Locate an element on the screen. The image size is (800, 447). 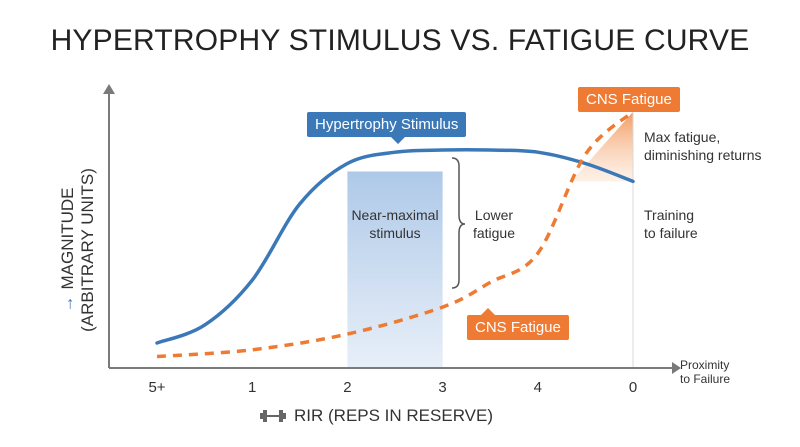
x-tick-label: 2 is located at coordinates (347, 387).